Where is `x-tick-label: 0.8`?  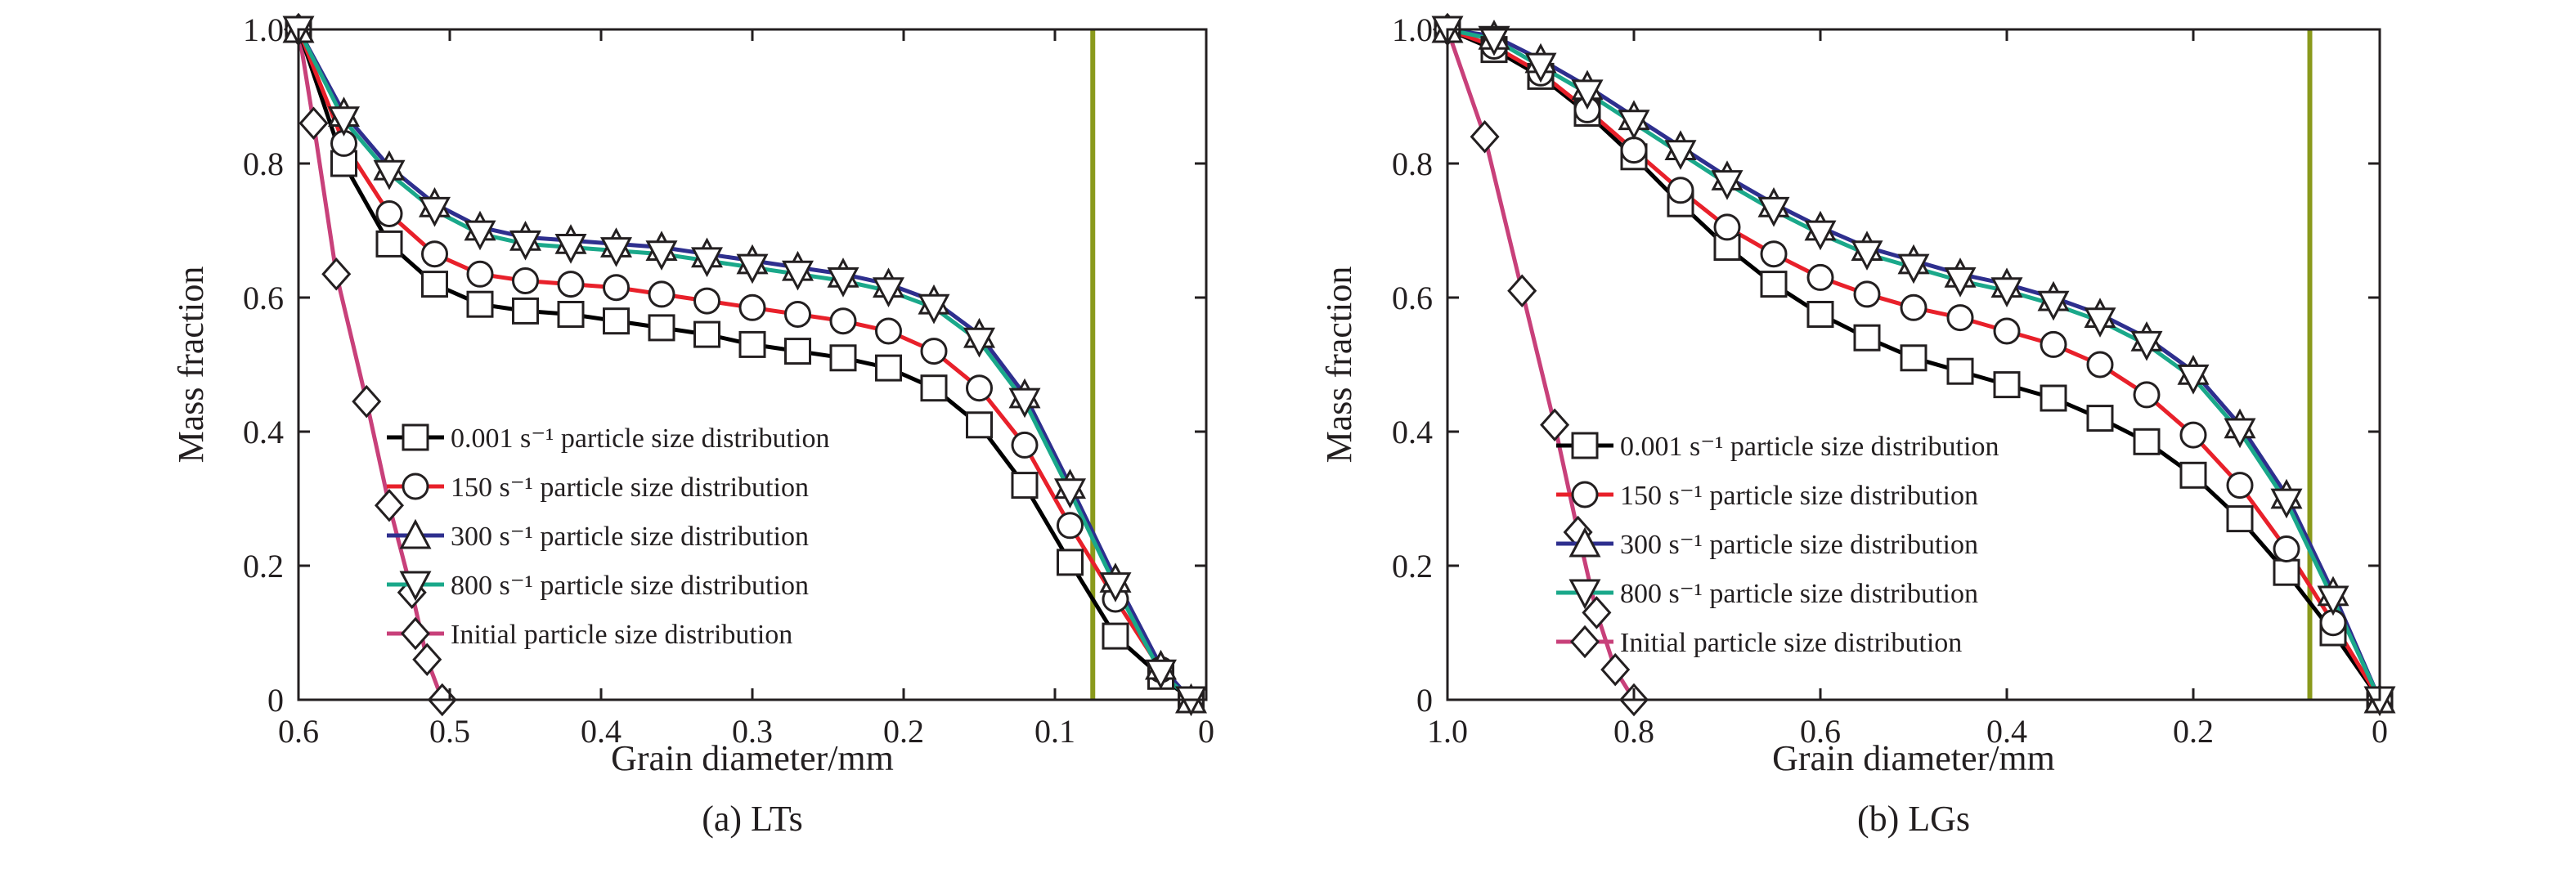
x-tick-label: 0.8 is located at coordinates (1633, 732).